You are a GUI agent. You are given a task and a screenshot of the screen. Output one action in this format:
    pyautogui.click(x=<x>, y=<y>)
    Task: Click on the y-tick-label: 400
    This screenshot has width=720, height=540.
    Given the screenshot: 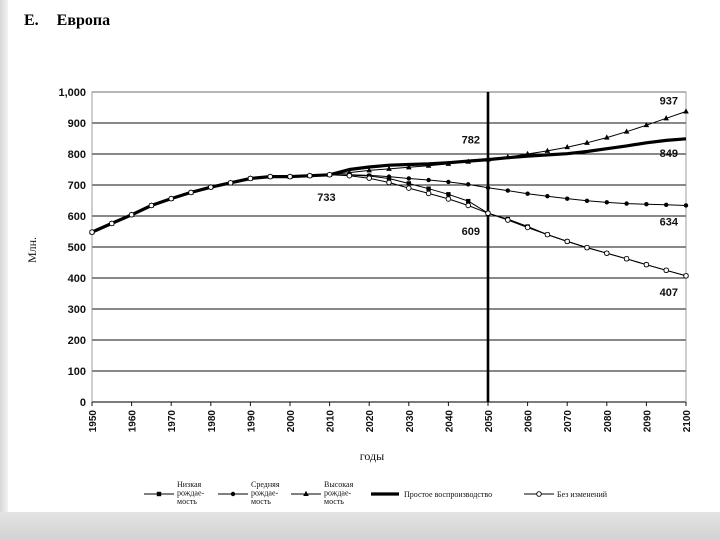 What is the action you would take?
    pyautogui.click(x=77, y=279)
    